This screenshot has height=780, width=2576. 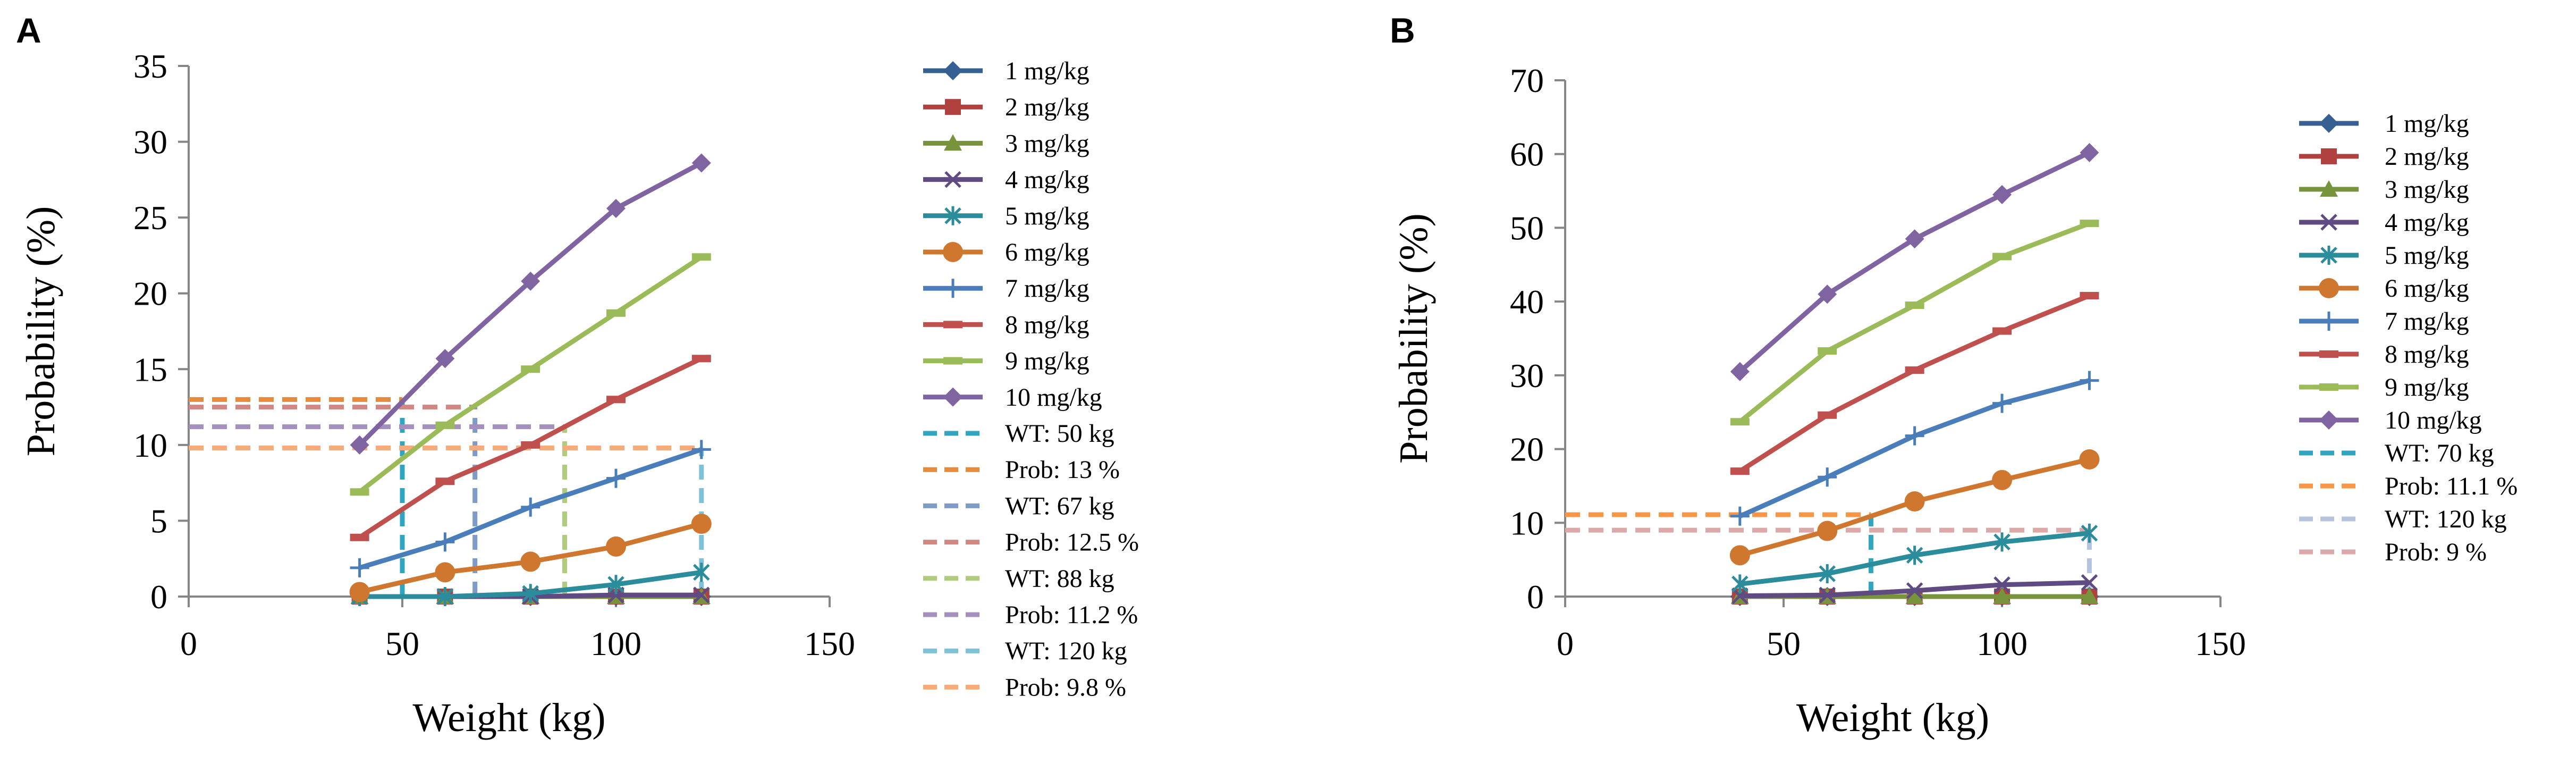 I want to click on legend-label: WT: 50 kg, so click(x=1059, y=434).